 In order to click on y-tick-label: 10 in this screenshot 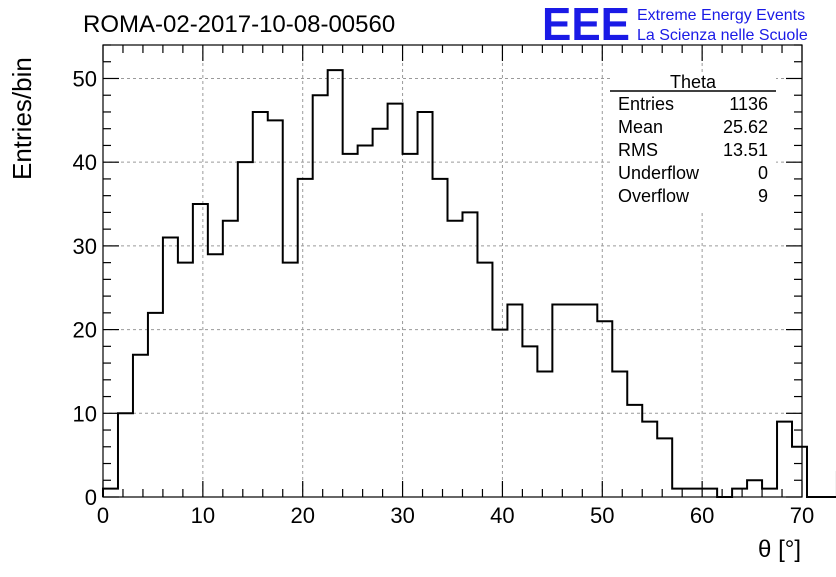, I will do `click(85, 413)`.